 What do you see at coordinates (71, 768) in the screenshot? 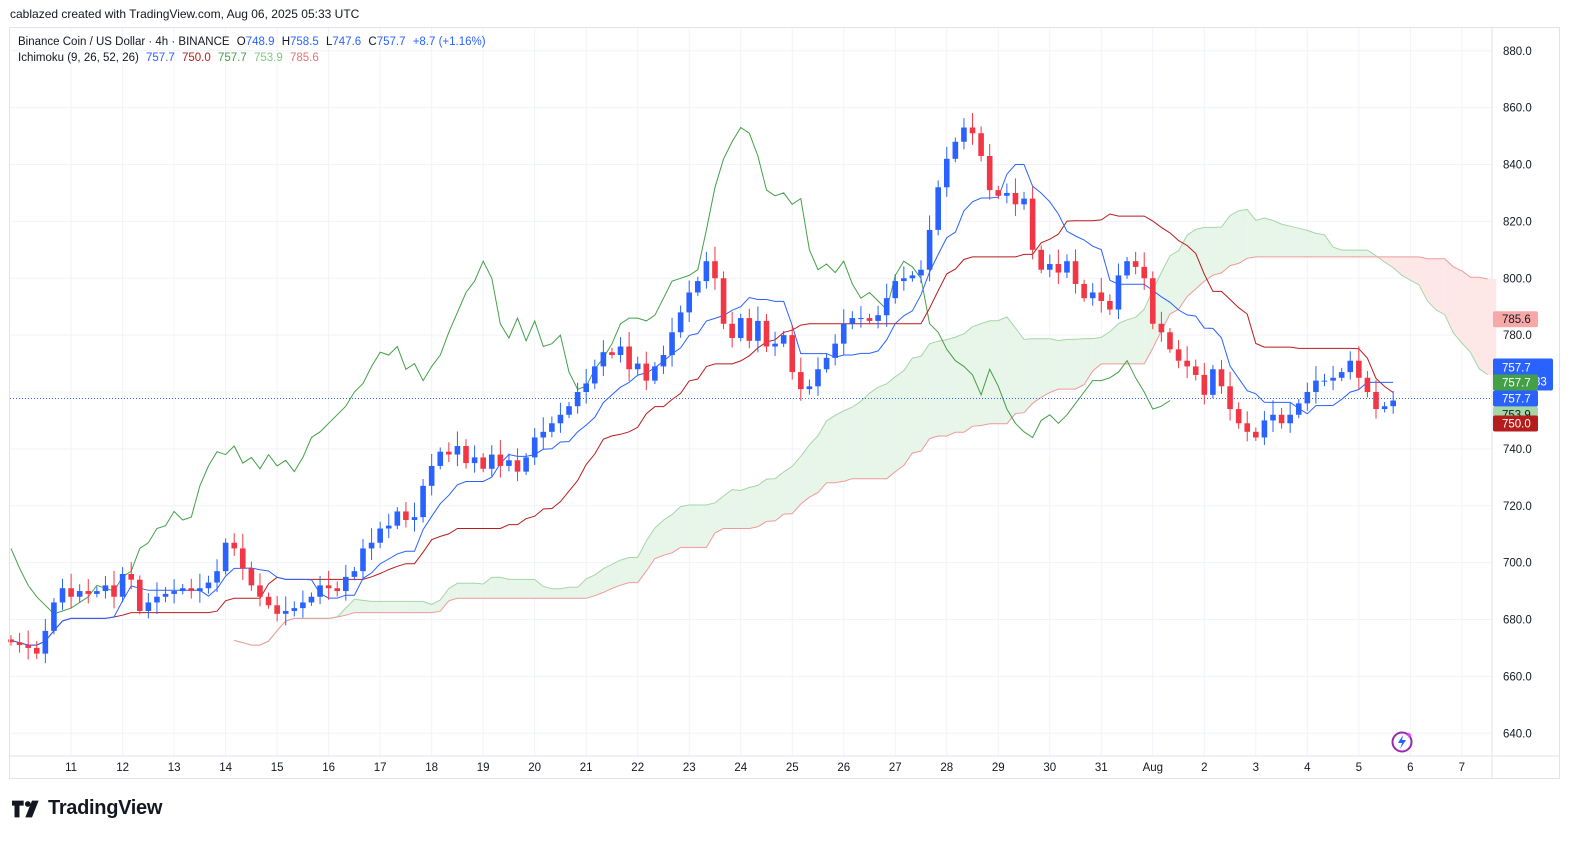
I see `x-tick-label: 11` at bounding box center [71, 768].